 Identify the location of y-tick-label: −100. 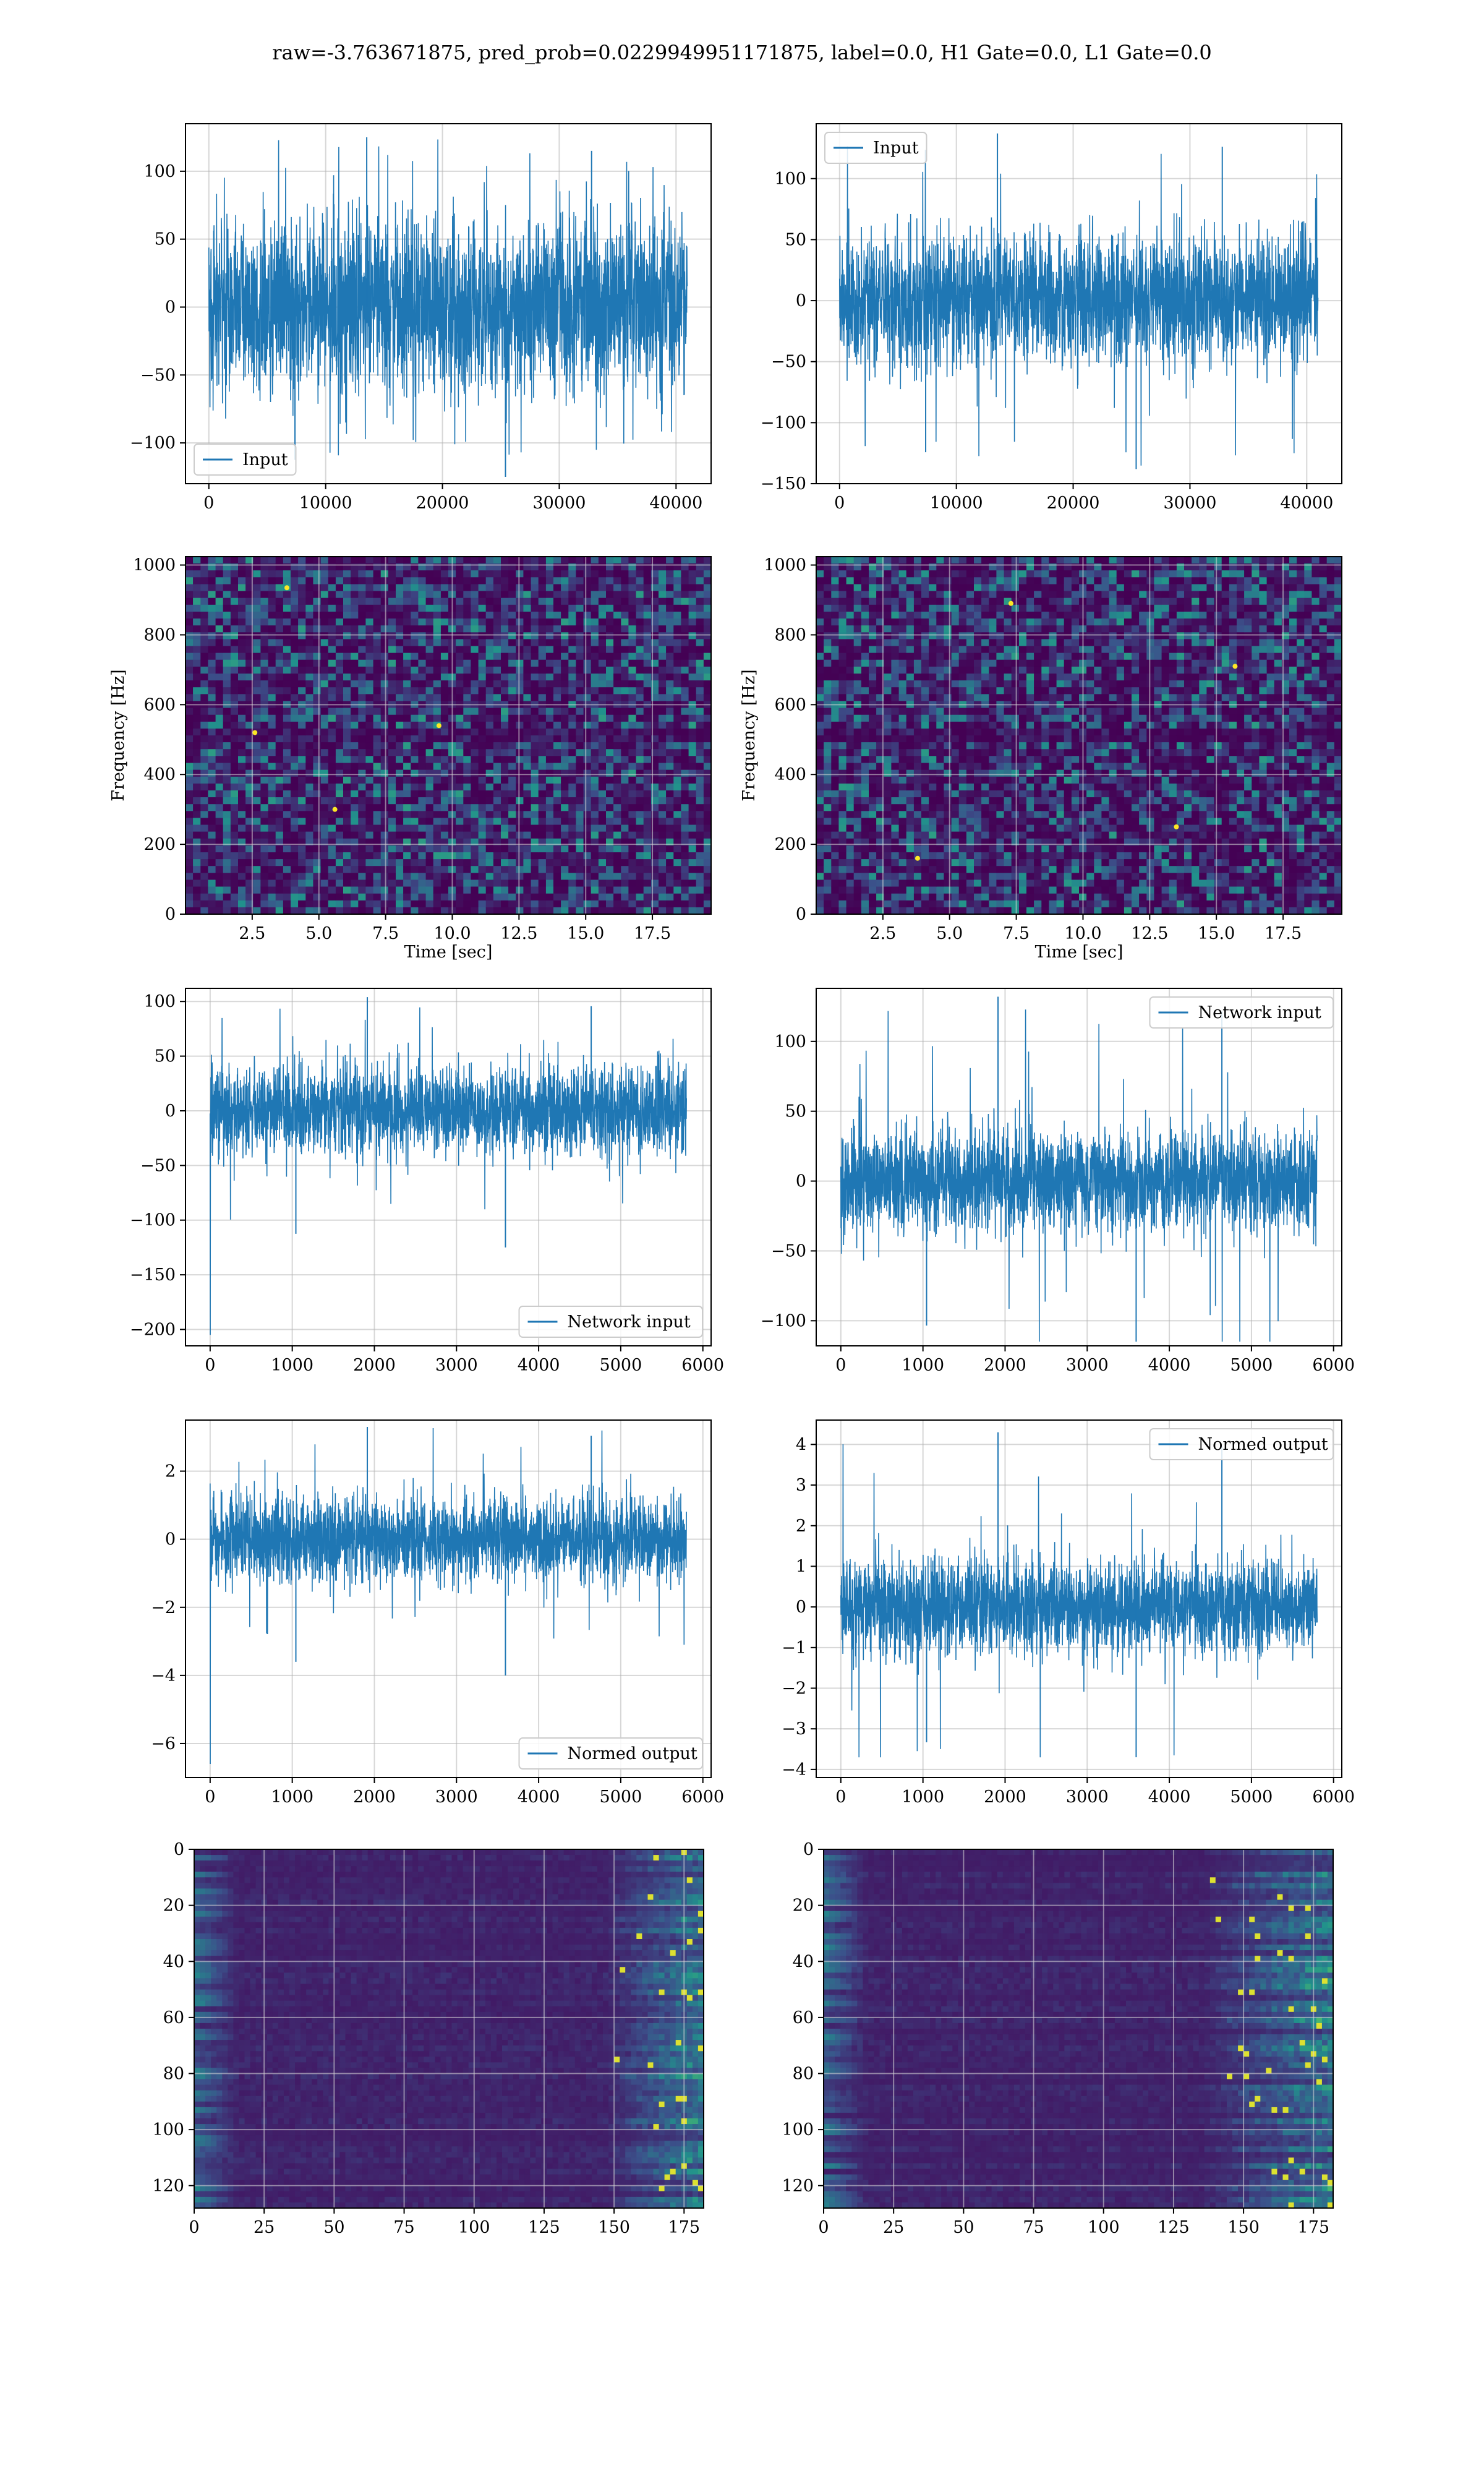
(153, 444).